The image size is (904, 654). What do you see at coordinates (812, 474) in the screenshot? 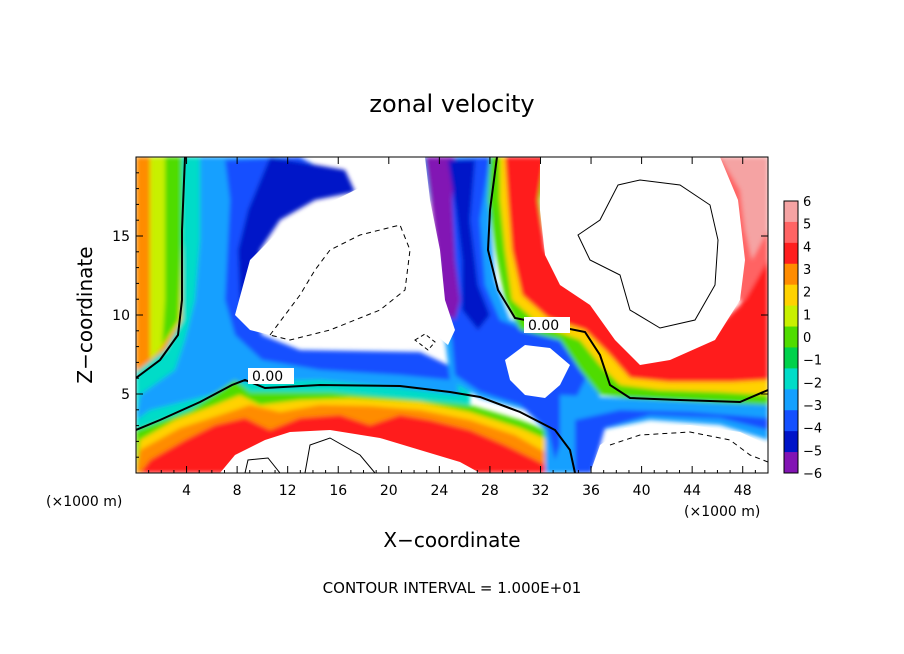
I see `colorbar-label: −6` at bounding box center [812, 474].